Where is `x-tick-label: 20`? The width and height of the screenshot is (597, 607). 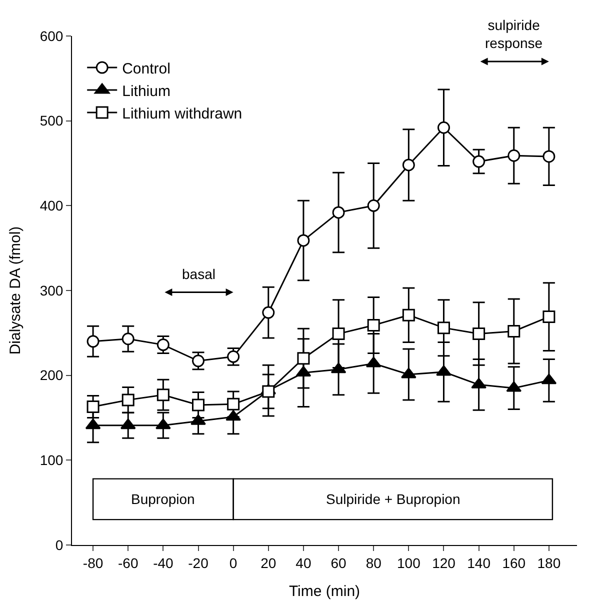
x-tick-label: 20 is located at coordinates (268, 562).